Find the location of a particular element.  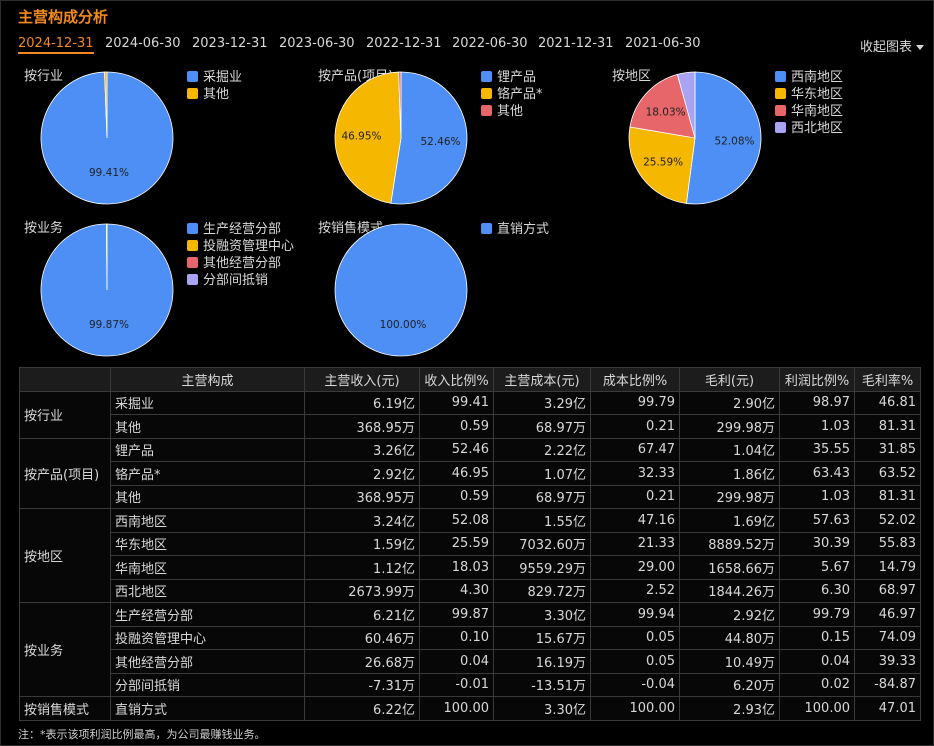

tab-2023-06-30: 2023-06-30 is located at coordinates (317, 43).